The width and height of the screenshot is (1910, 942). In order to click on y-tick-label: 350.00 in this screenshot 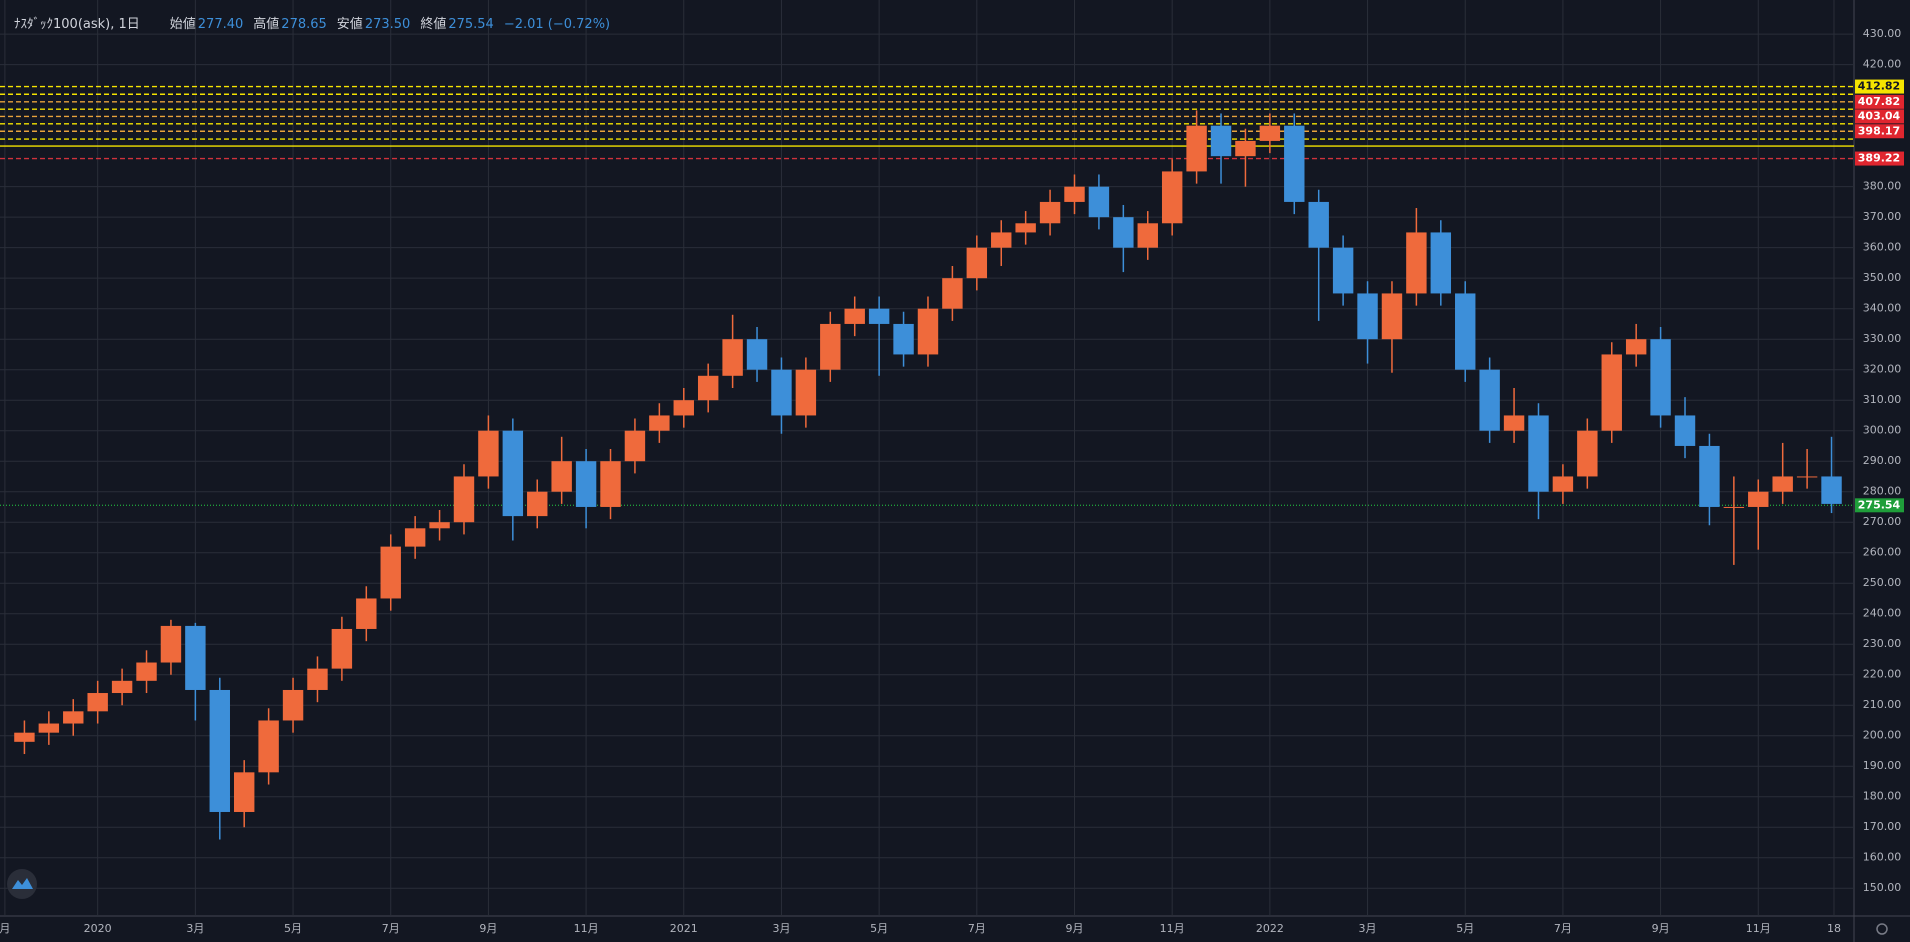, I will do `click(1882, 277)`.